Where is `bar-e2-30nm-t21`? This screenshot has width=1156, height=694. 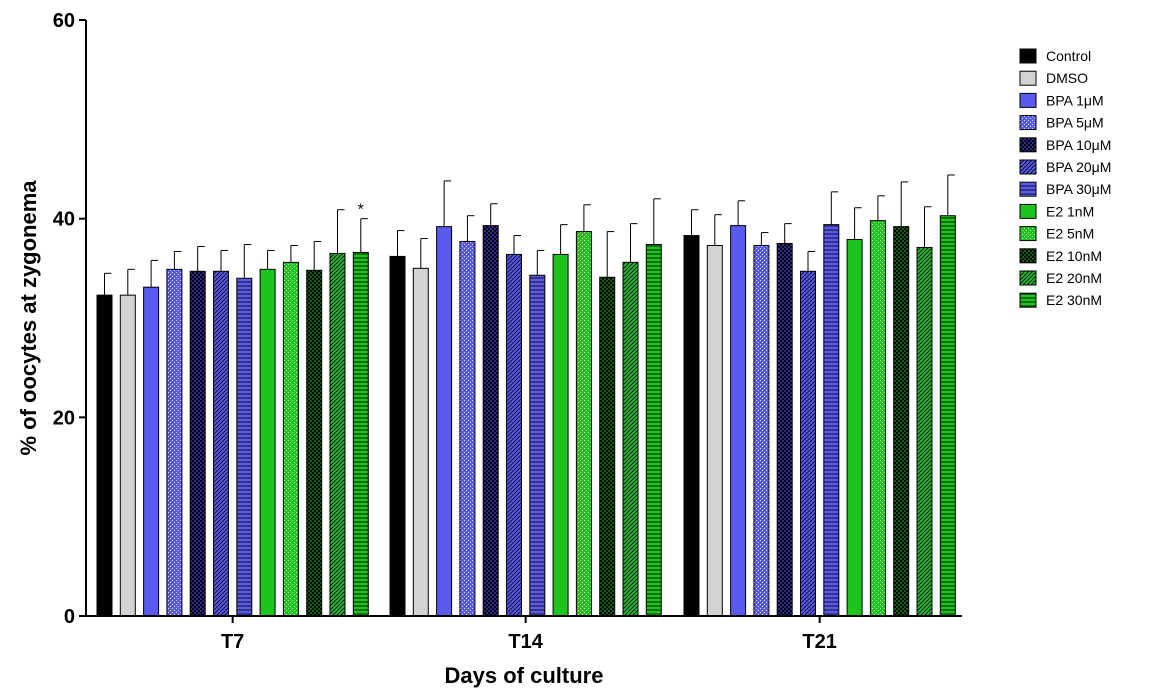
bar-e2-30nm-t21 is located at coordinates (947, 416).